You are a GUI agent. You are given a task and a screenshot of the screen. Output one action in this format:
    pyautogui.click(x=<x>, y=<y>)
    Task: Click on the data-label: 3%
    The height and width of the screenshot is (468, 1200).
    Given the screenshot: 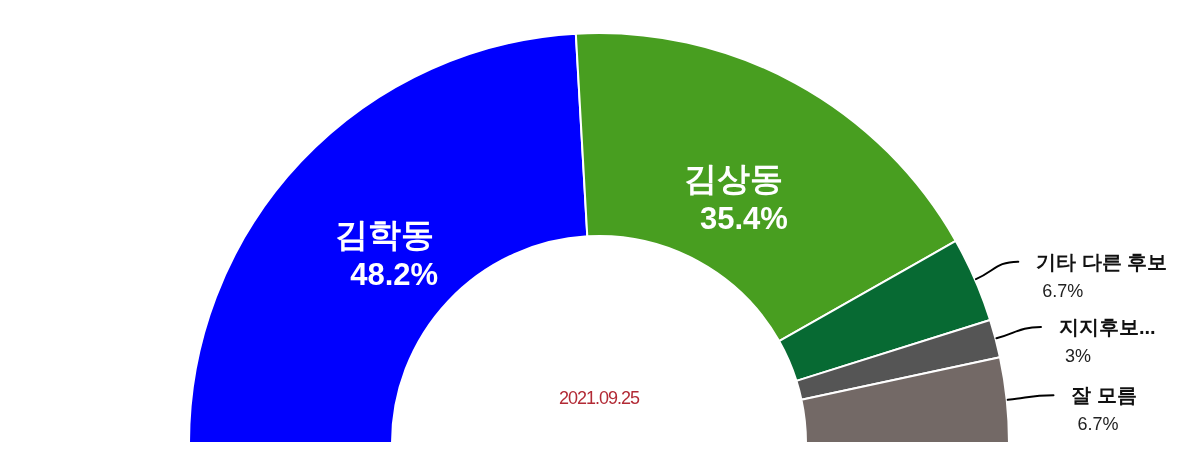 What is the action you would take?
    pyautogui.click(x=1077, y=356)
    